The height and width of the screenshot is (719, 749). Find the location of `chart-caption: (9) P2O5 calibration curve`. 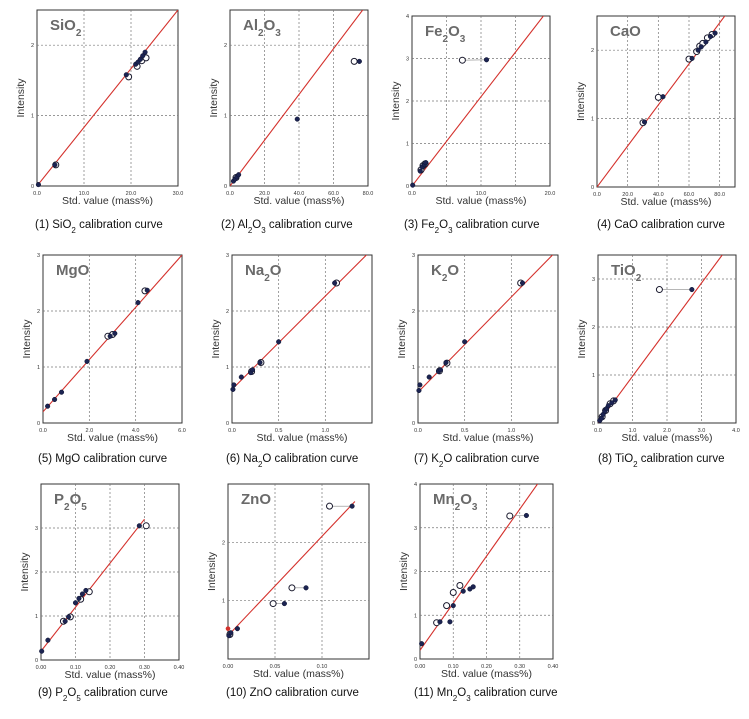

chart-caption: (9) P2O5 calibration curve is located at coordinates (103, 695).